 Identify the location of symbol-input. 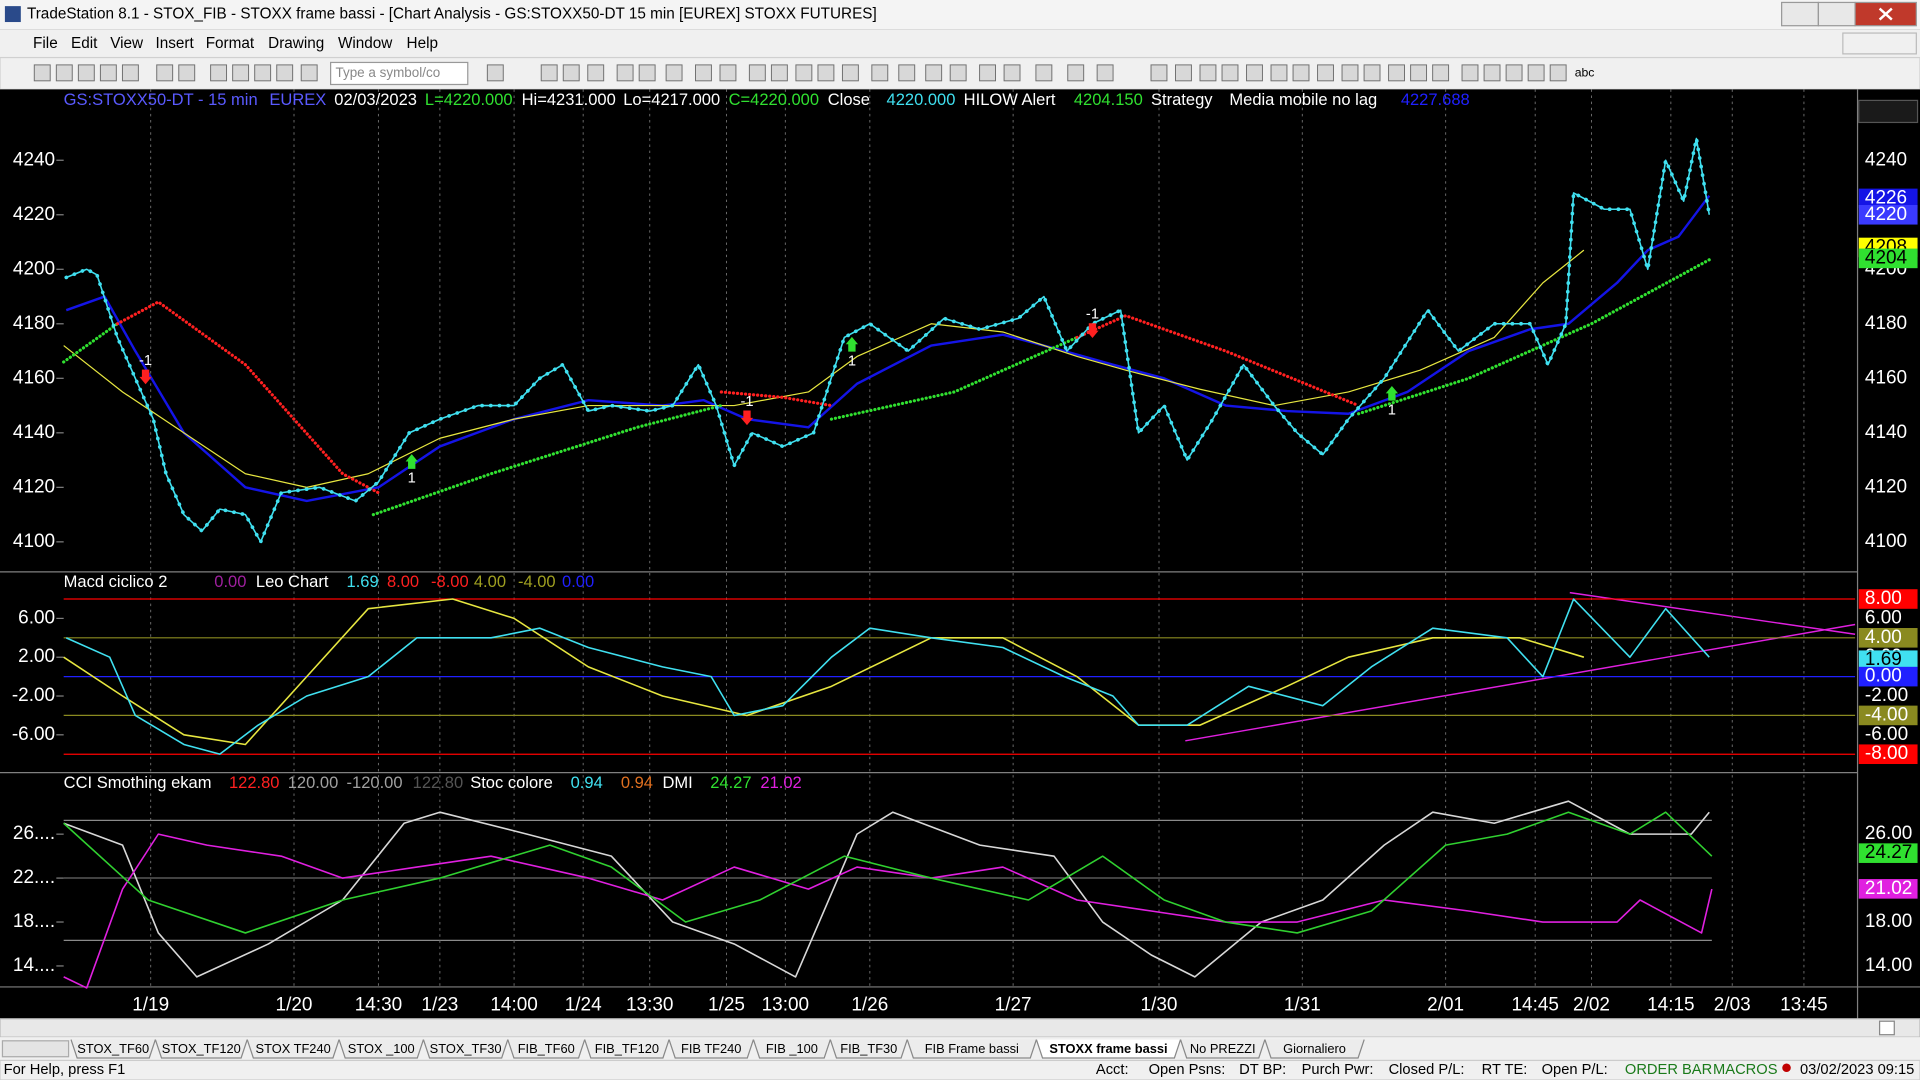
(399, 73).